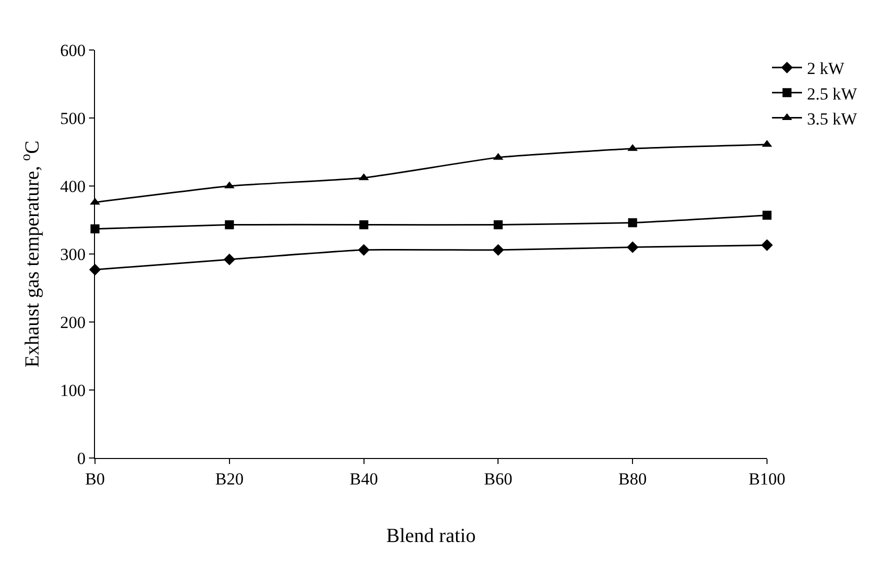 This screenshot has width=877, height=568. Describe the element at coordinates (832, 118) in the screenshot. I see `legend-label: 3.5 kW` at that location.